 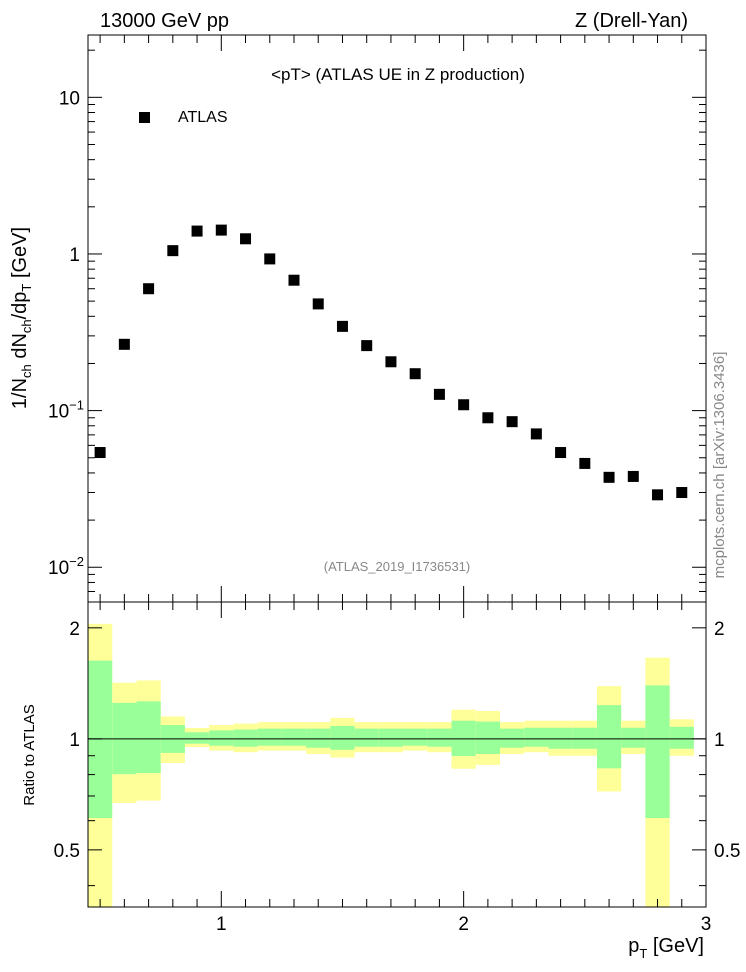 I want to click on x-tick-label: 3, so click(x=706, y=924).